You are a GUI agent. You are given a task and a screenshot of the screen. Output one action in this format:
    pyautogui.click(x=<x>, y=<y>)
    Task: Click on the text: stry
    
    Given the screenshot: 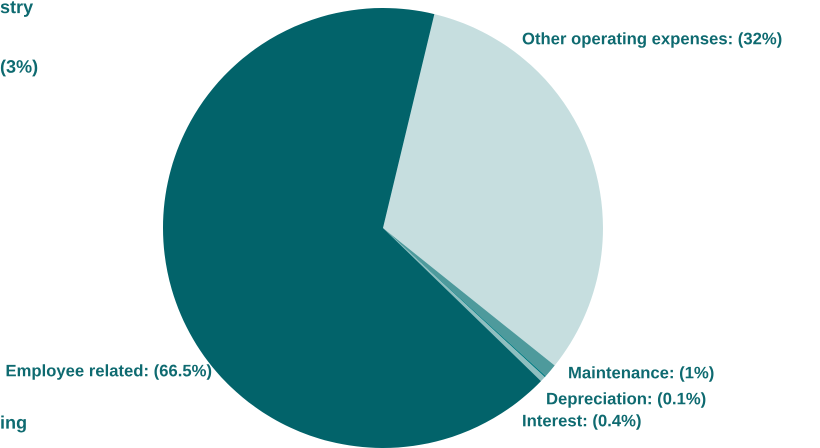 What is the action you would take?
    pyautogui.click(x=17, y=9)
    